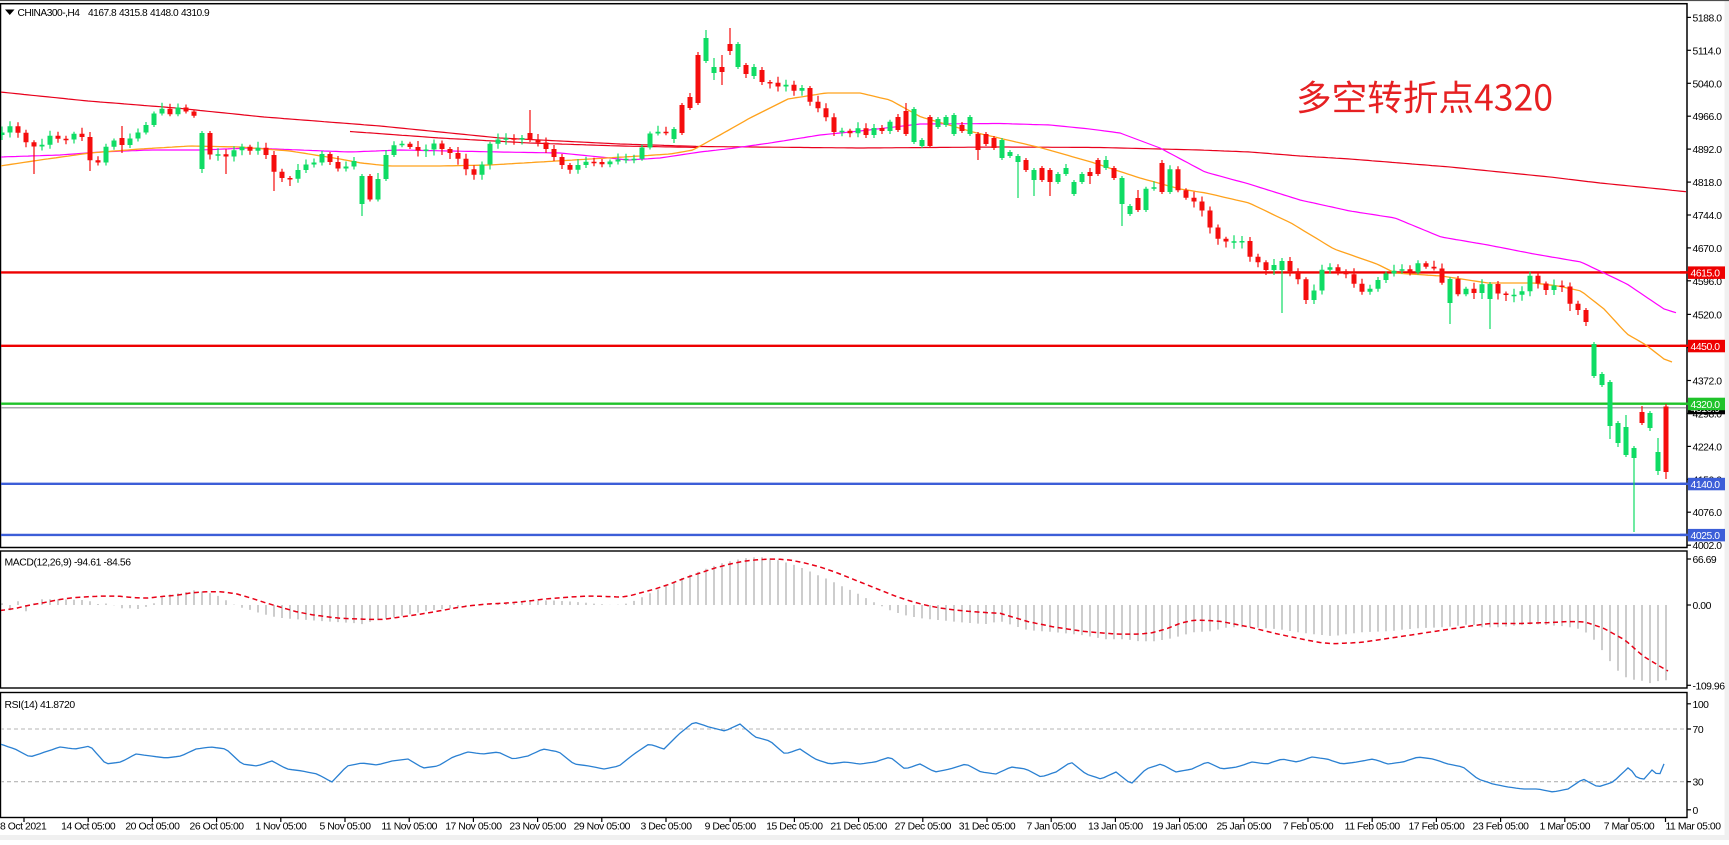  Describe the element at coordinates (345, 827) in the screenshot. I see `svg-text: 5 Nov 05:00` at that location.